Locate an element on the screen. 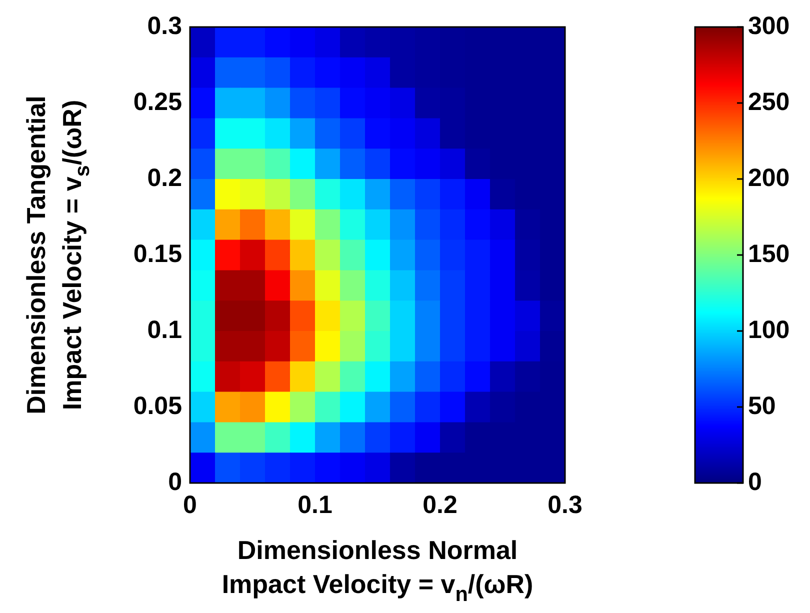 Image resolution: width=810 pixels, height=613 pixels. color-bar-label: 50 is located at coordinates (762, 406).